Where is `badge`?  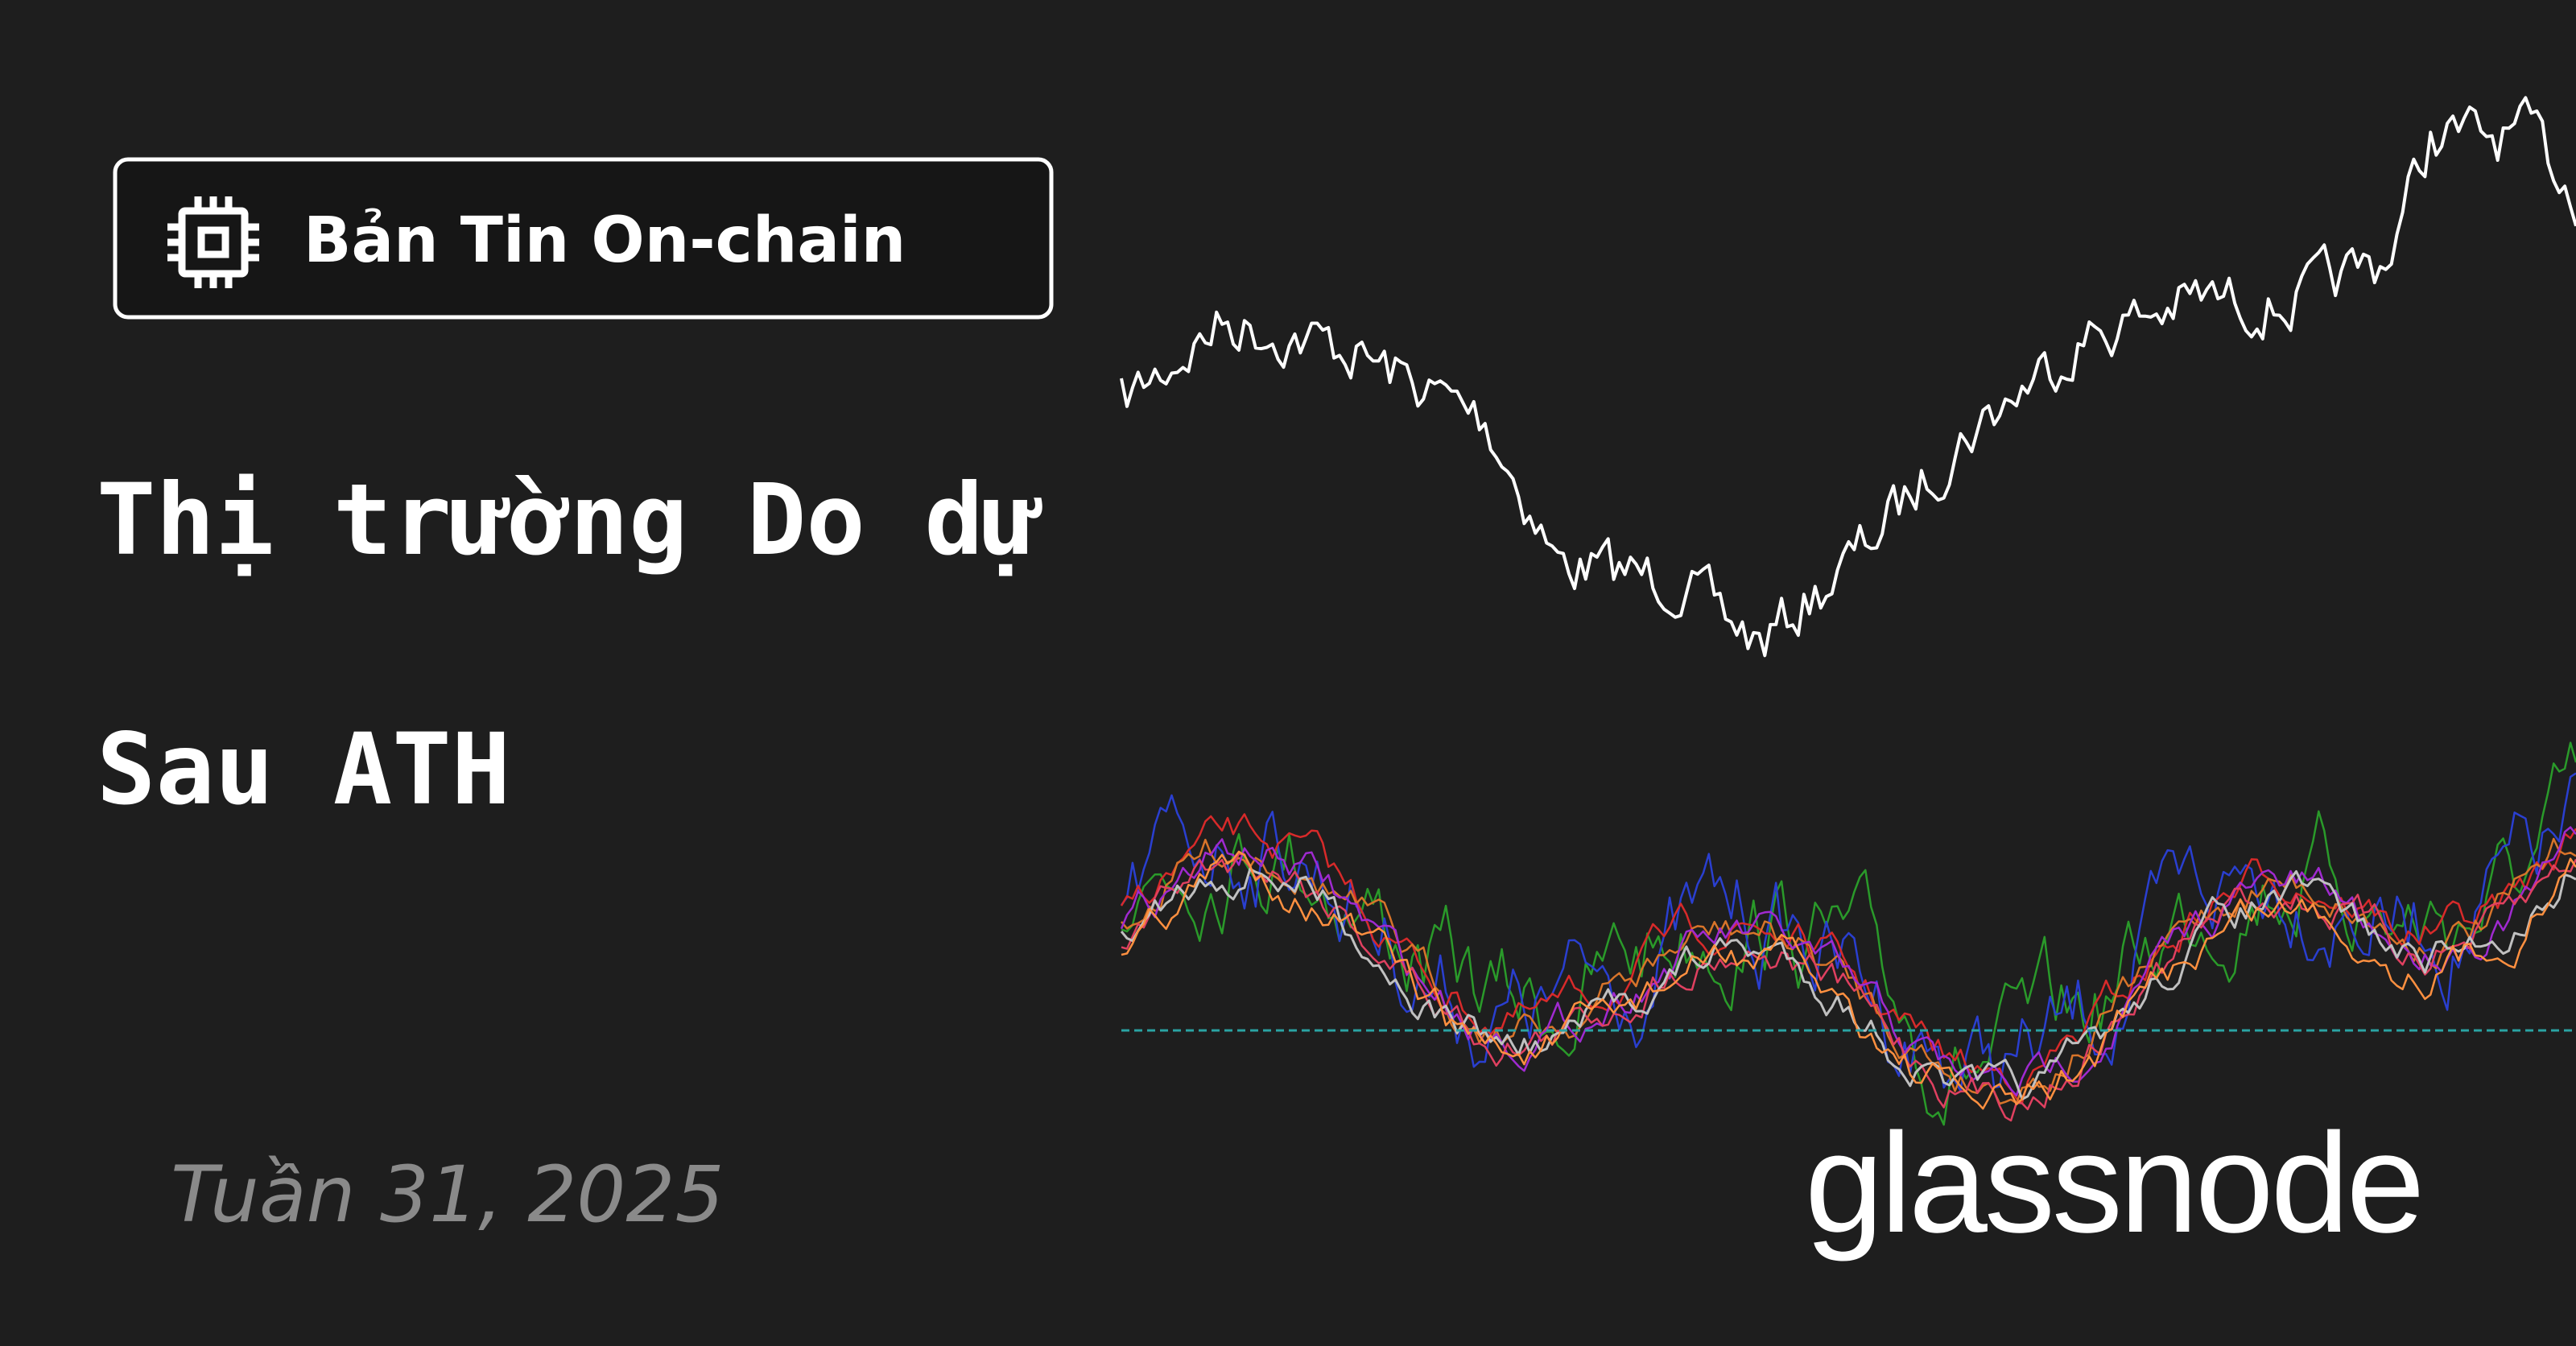
badge is located at coordinates (583, 238).